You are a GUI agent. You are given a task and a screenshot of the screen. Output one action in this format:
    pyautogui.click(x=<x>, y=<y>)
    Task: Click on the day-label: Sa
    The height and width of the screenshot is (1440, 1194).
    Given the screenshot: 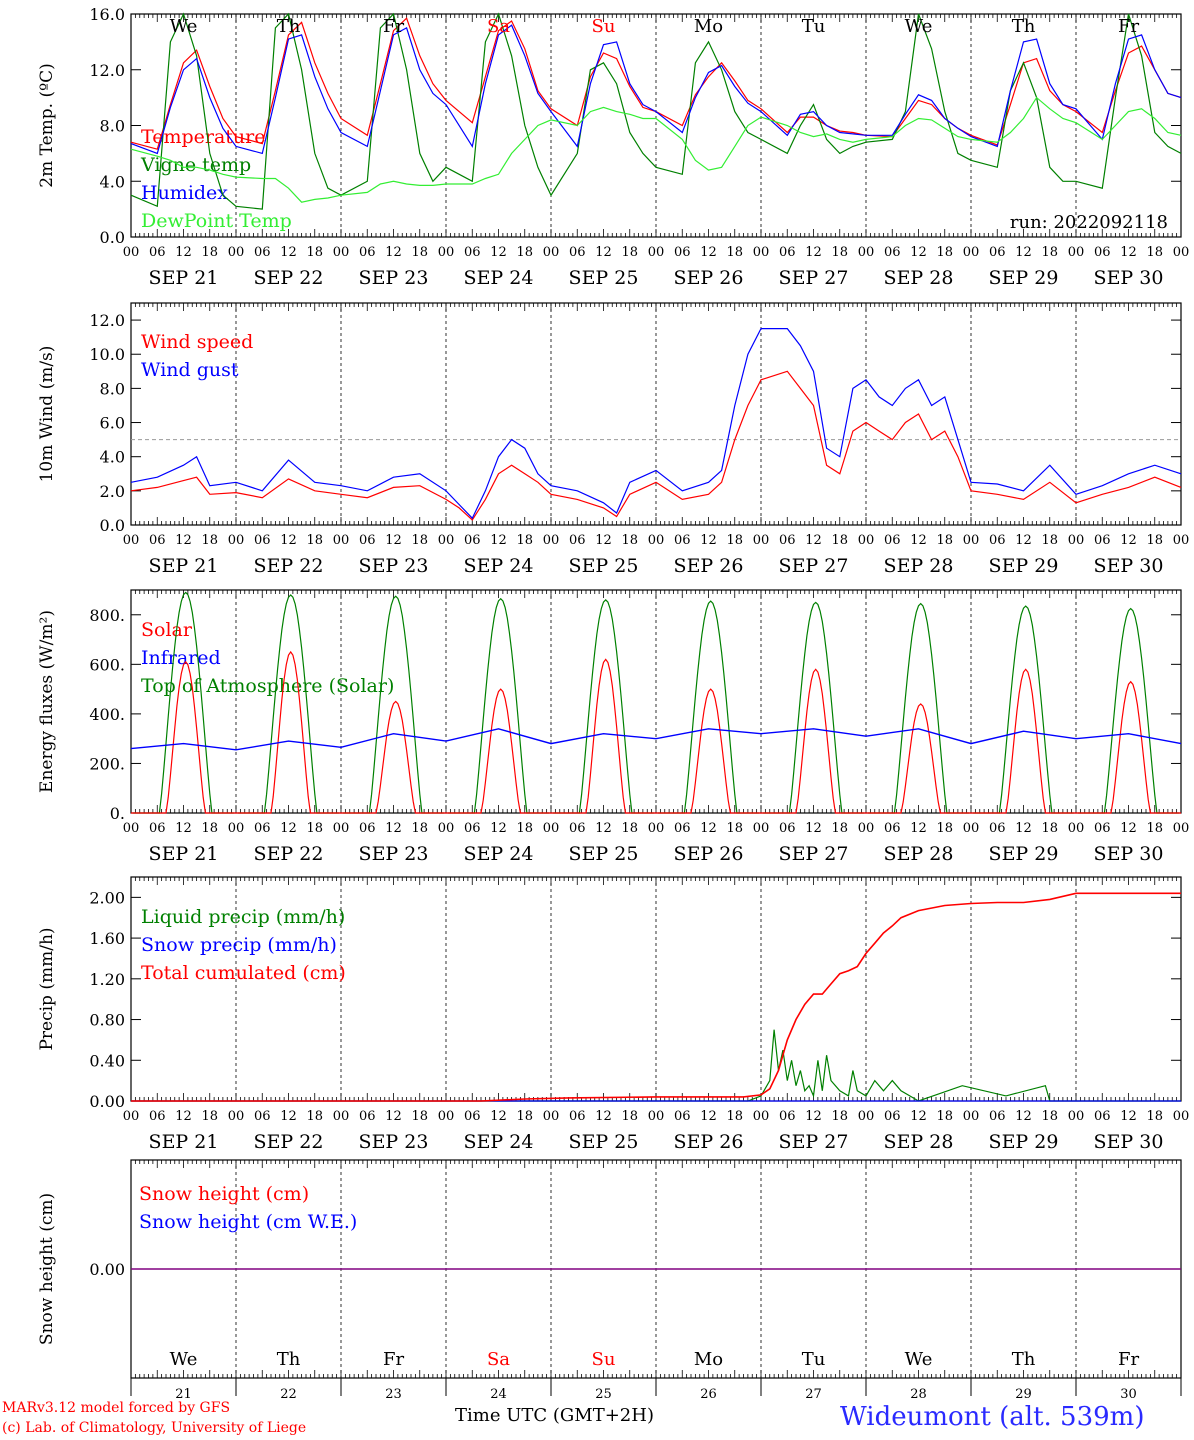 What is the action you would take?
    pyautogui.click(x=498, y=1359)
    